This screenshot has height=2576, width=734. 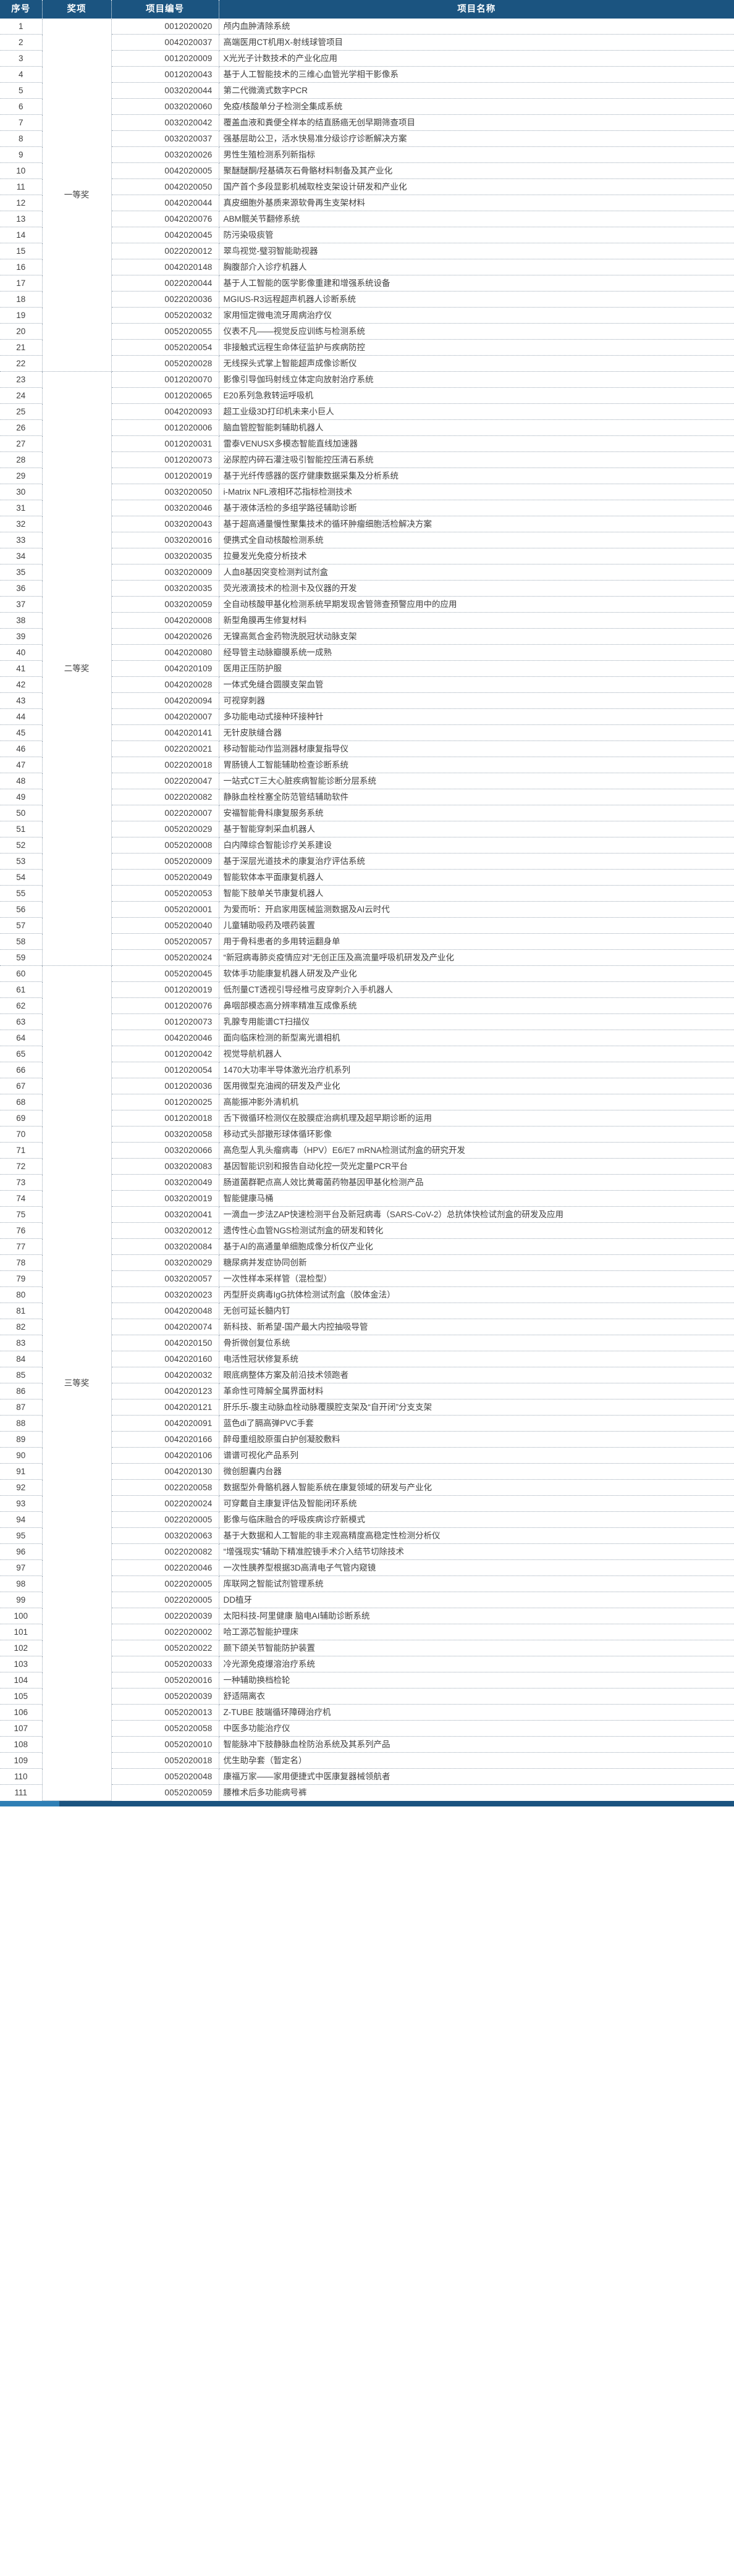 I want to click on cell-seq: 57, so click(x=21, y=926).